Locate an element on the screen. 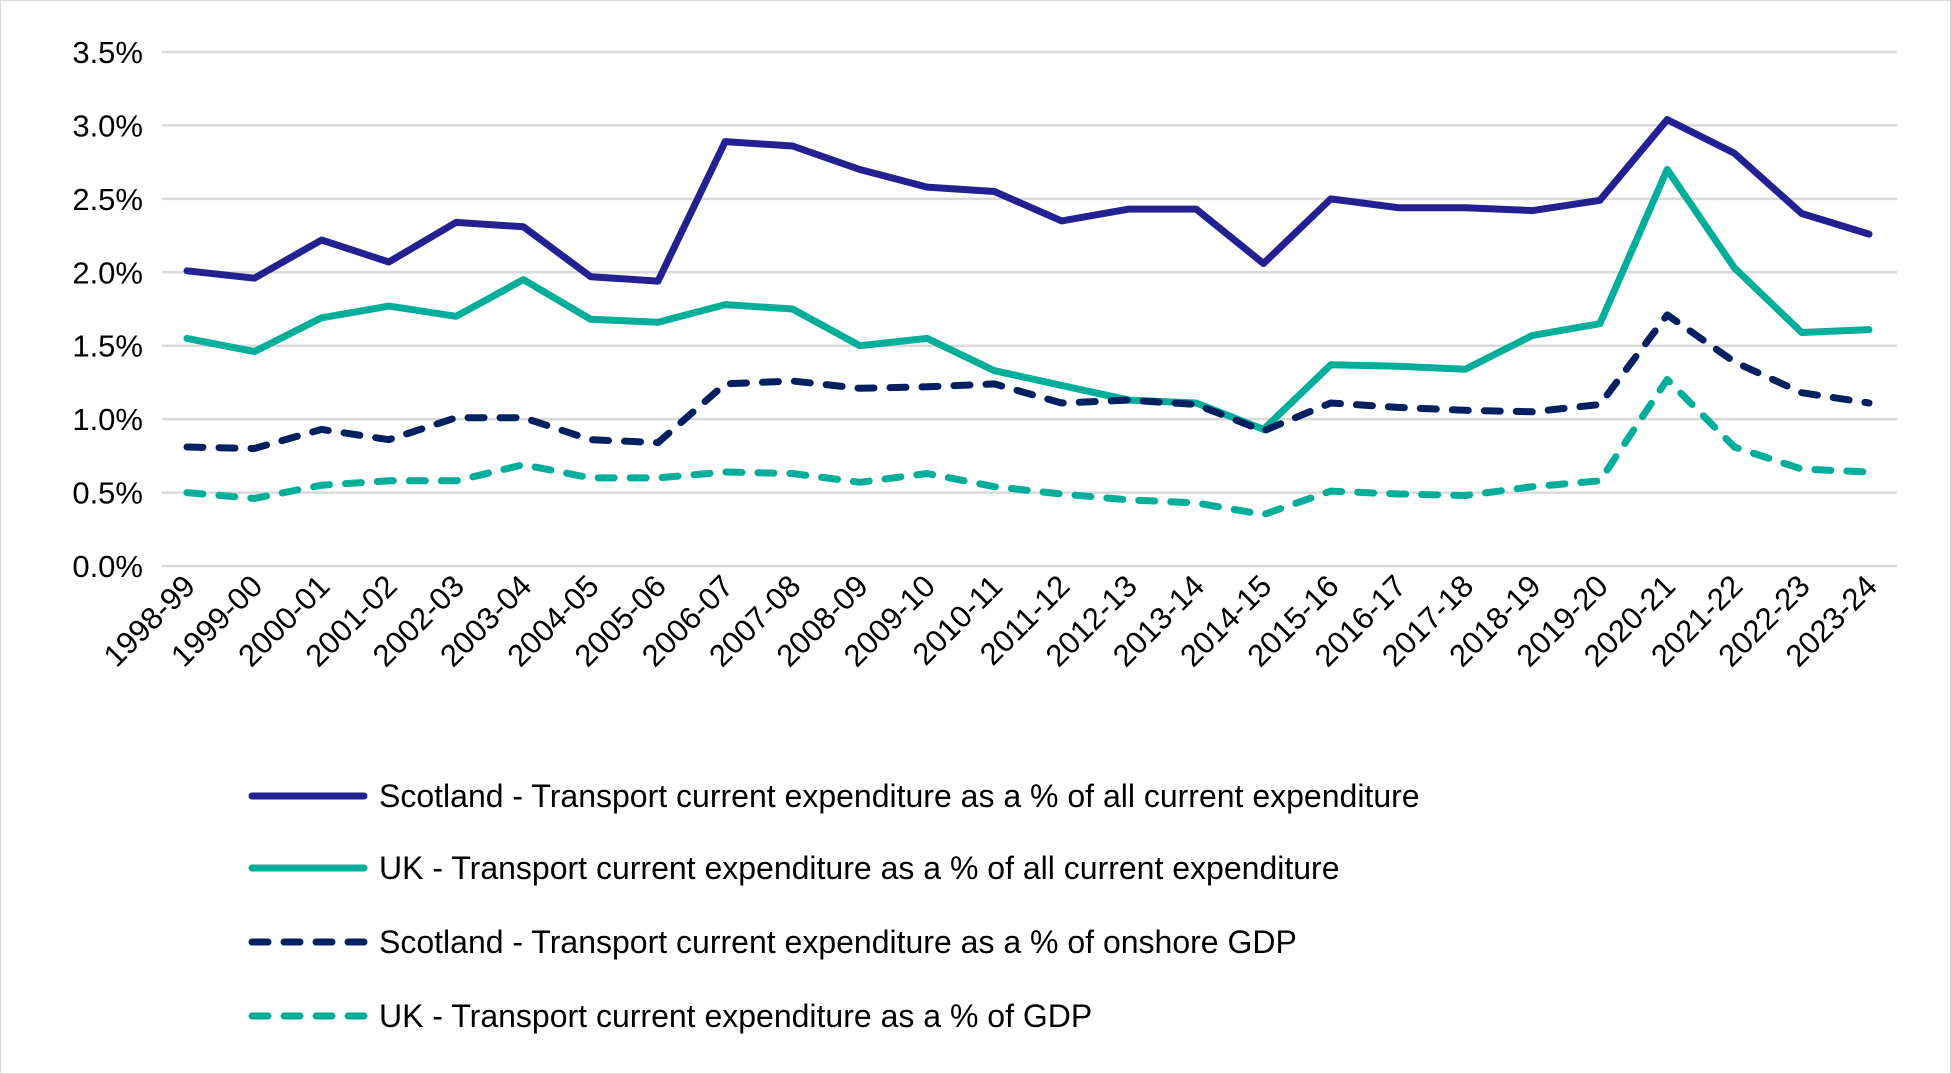 The height and width of the screenshot is (1074, 1951). y-tick-label: 2.0% is located at coordinates (107, 272).